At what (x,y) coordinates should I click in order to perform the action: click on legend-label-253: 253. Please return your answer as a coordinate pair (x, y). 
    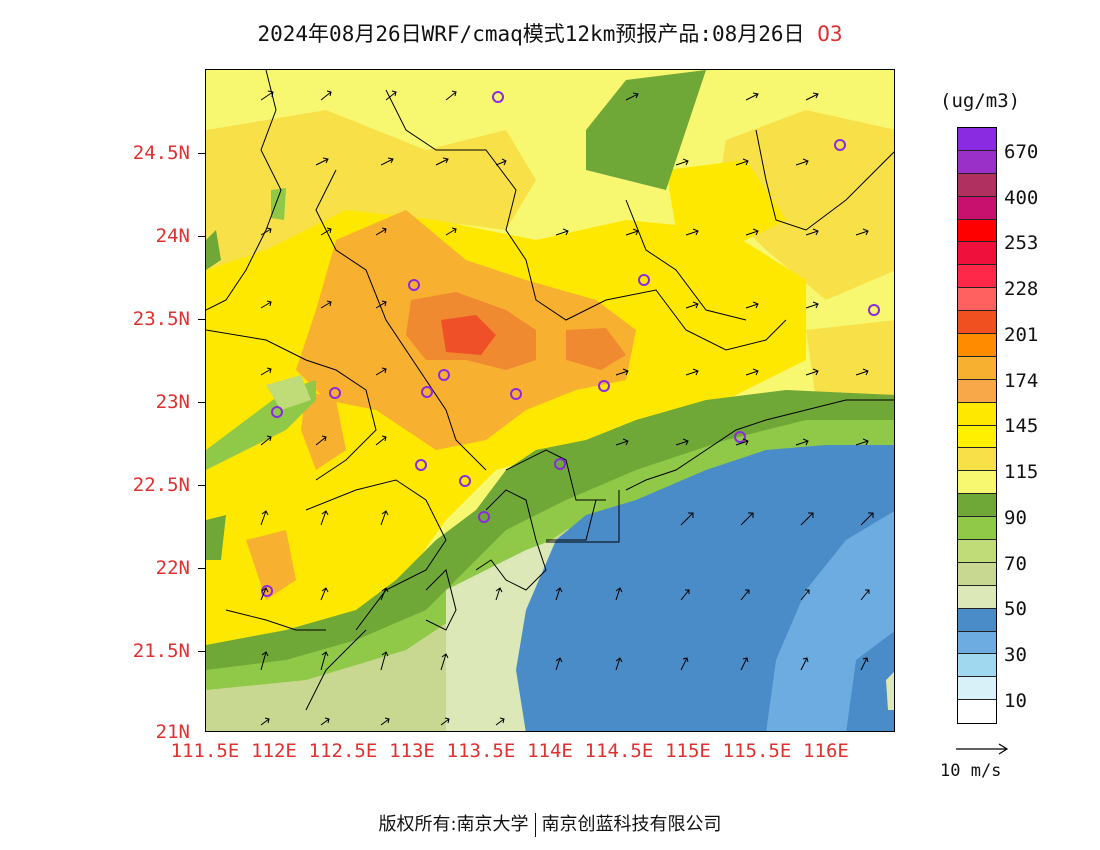
    Looking at the image, I should click on (1021, 243).